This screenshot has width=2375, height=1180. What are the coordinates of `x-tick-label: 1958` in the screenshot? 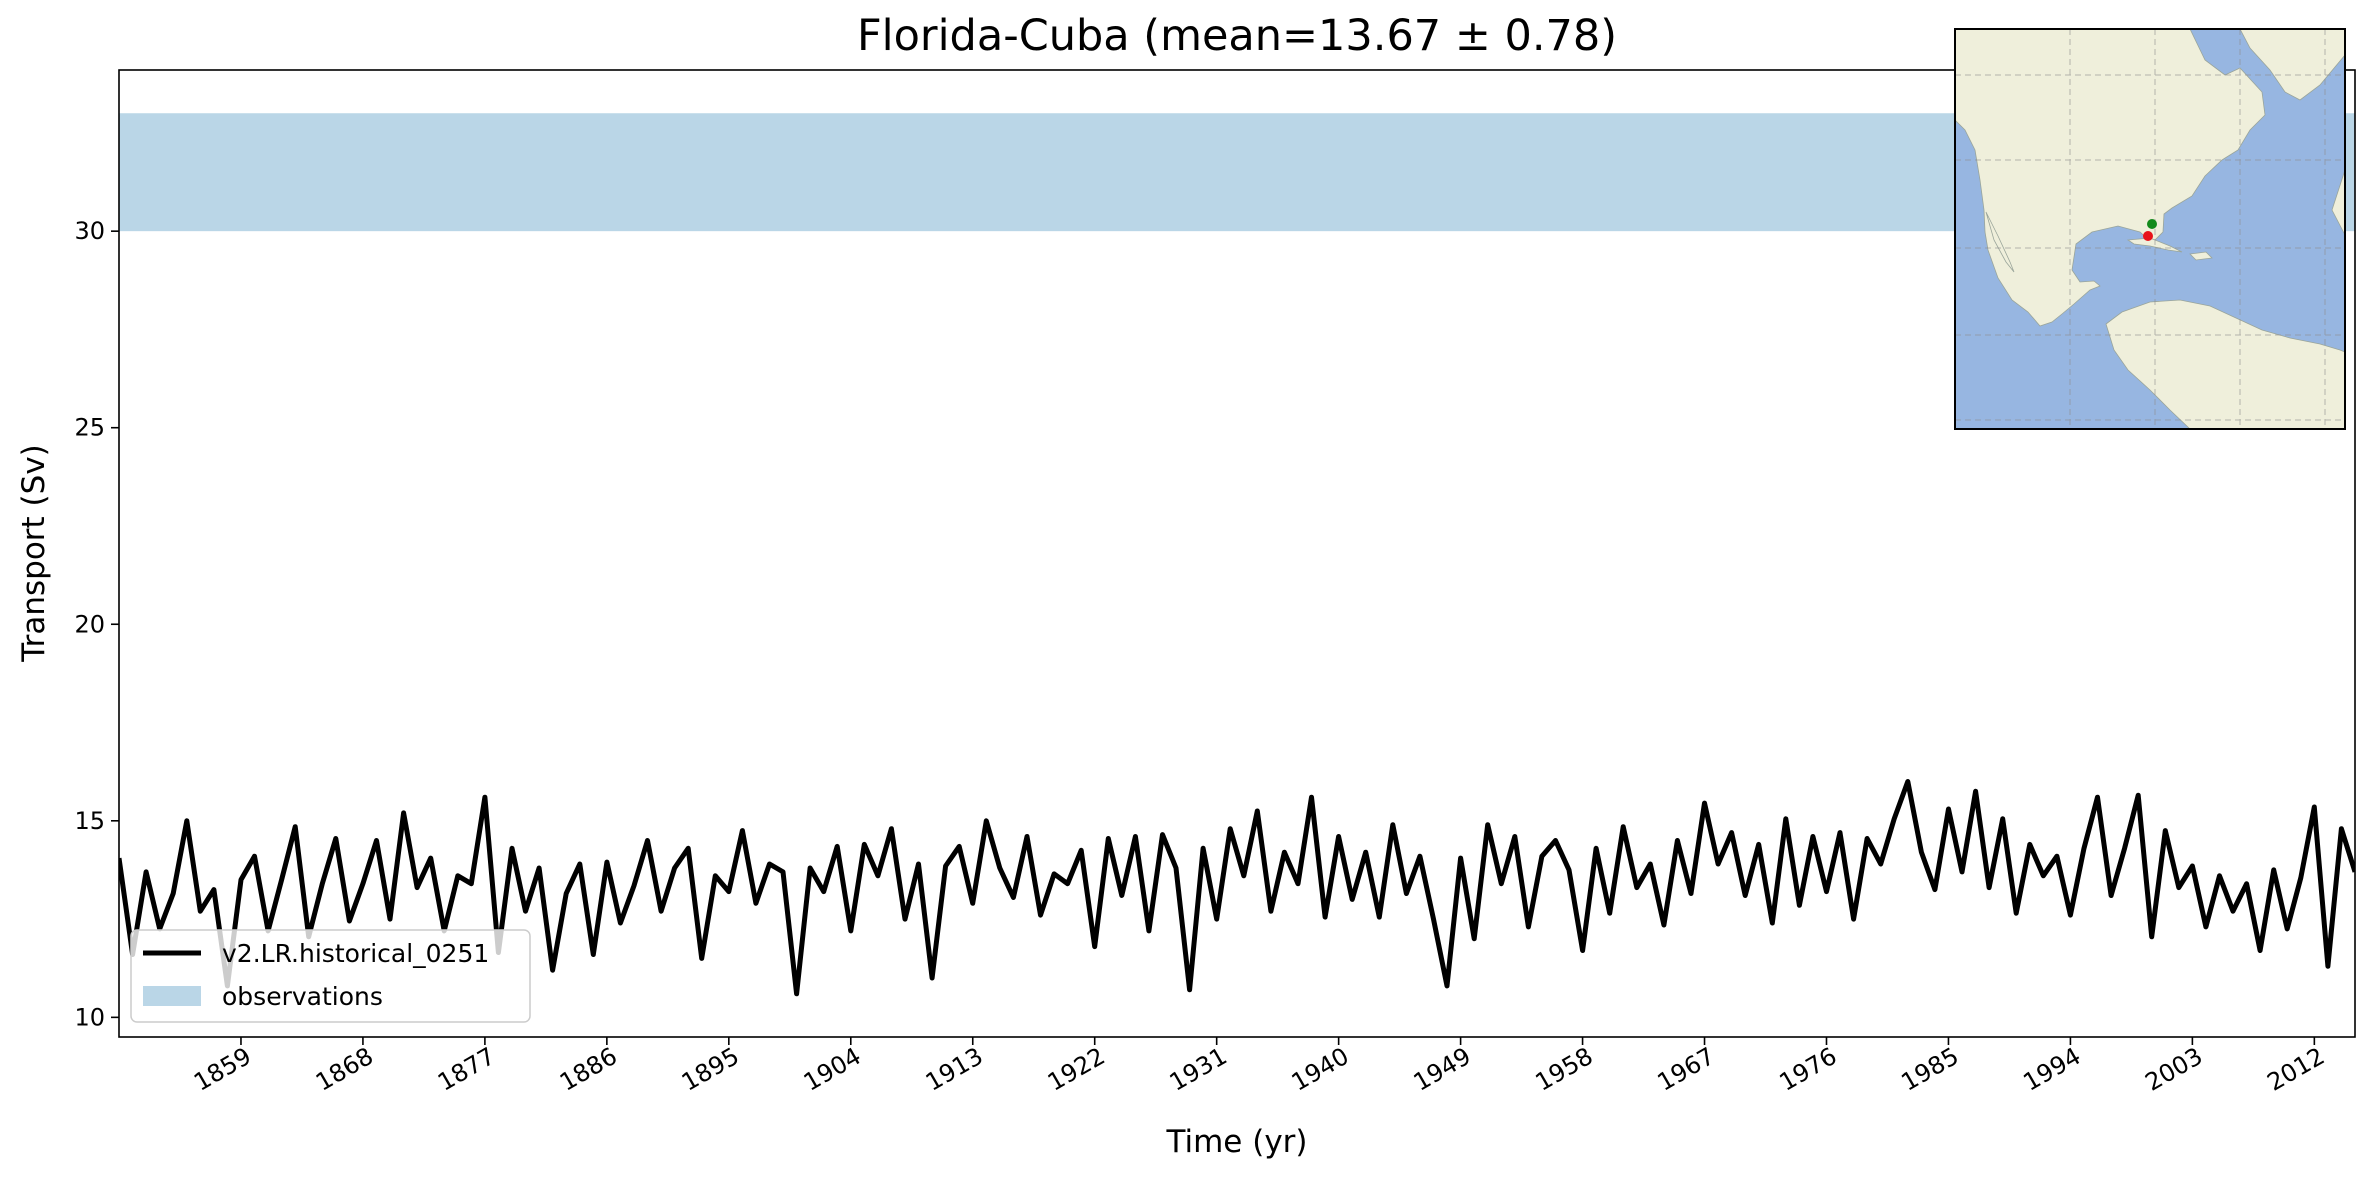 It's located at (1564, 1069).